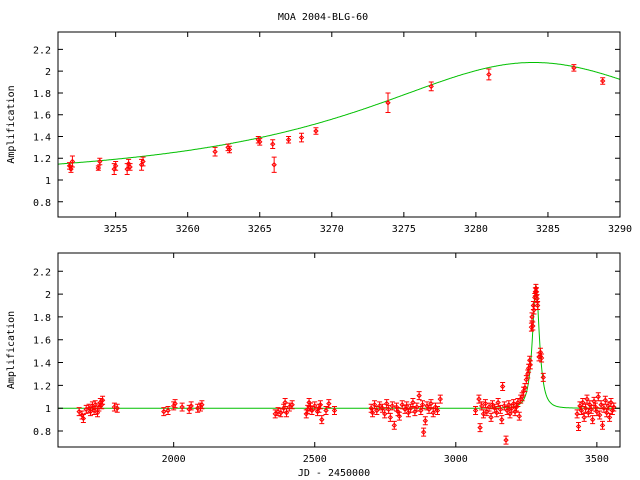  I want to click on y-tick-label: 0.8, so click(42, 432).